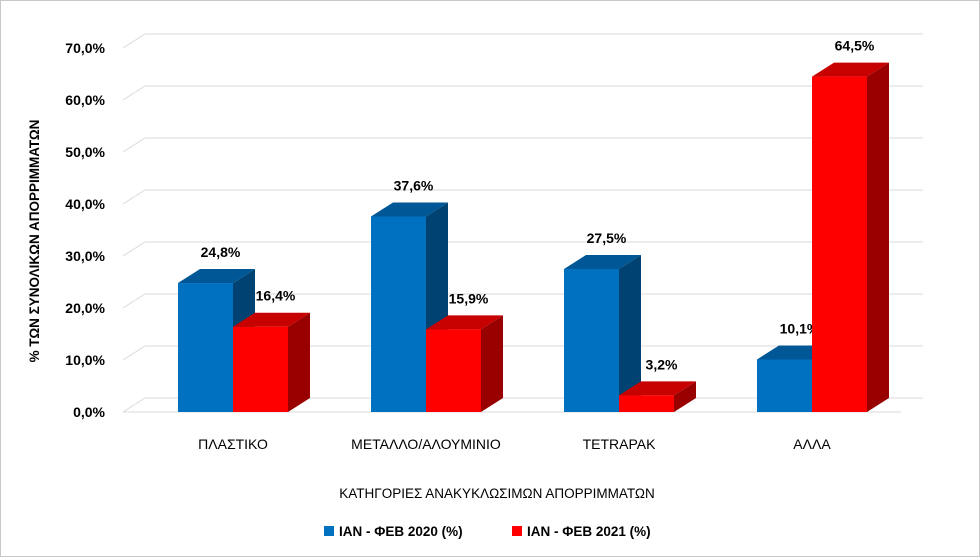  Describe the element at coordinates (221, 252) in the screenshot. I see `data-label: 24,8%` at that location.